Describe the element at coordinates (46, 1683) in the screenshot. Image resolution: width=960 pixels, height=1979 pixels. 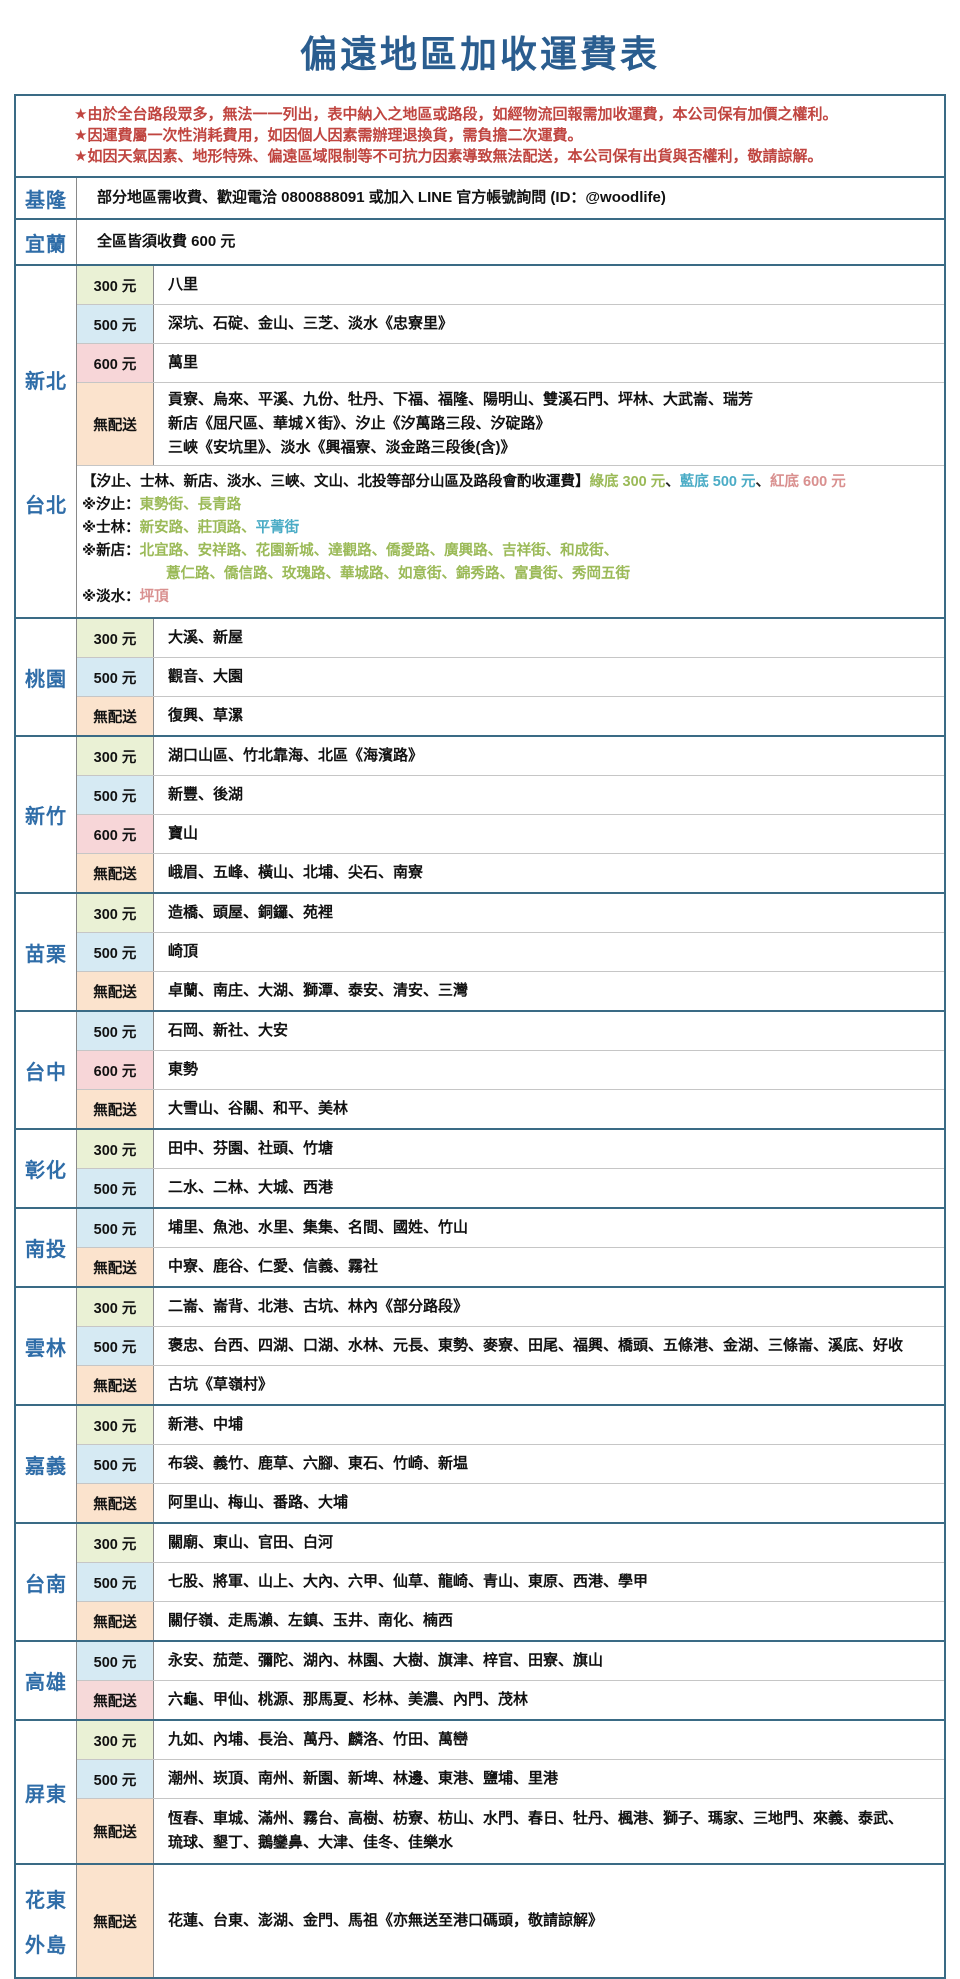
I see `region-label: 高雄` at that location.